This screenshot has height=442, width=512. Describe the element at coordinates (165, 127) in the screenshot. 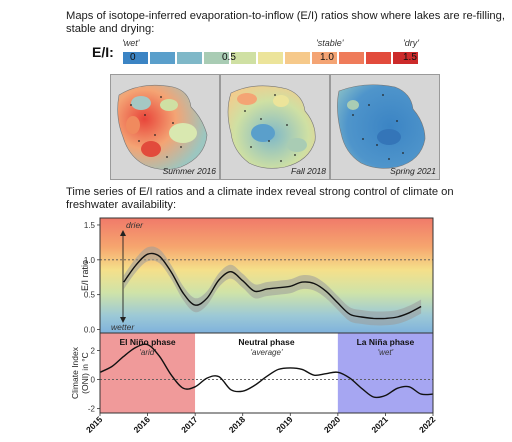

I see `map-summer-2016: Summer 2016` at that location.